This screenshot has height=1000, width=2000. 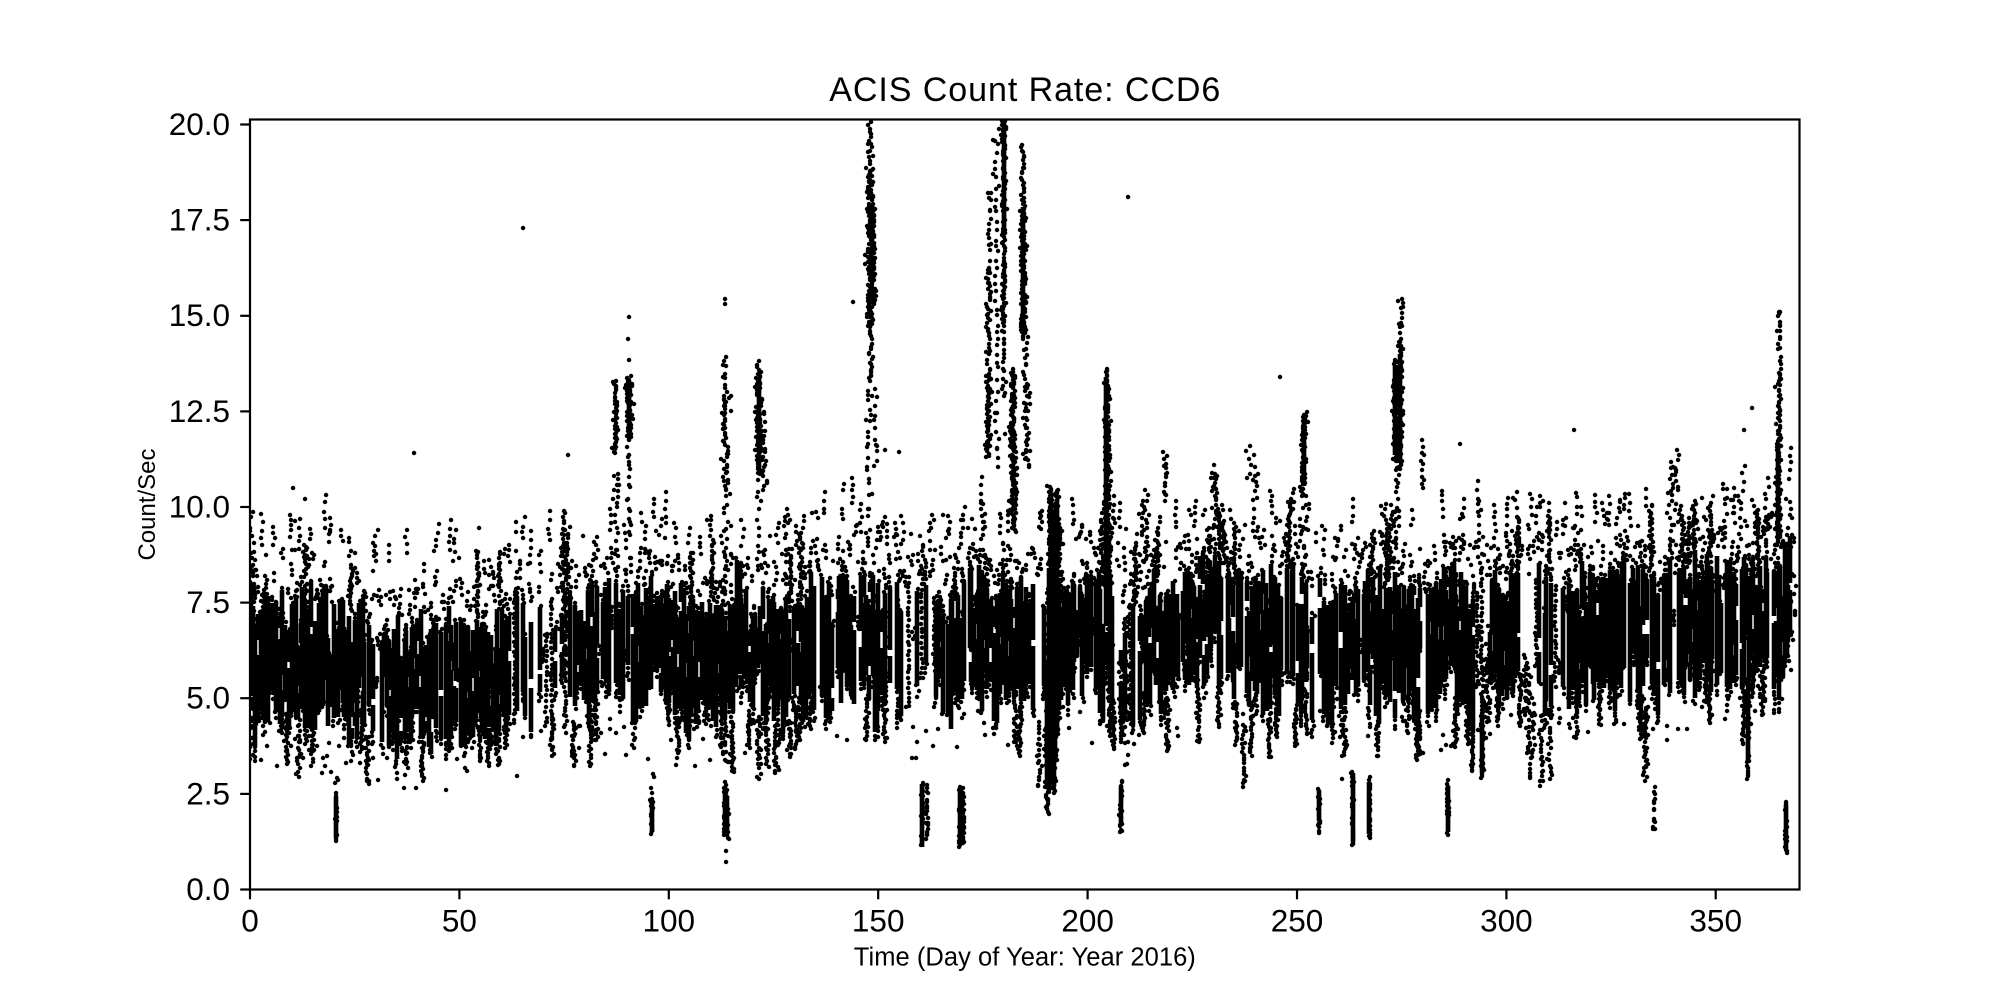 I want to click on svg-text: 50, so click(x=459, y=921).